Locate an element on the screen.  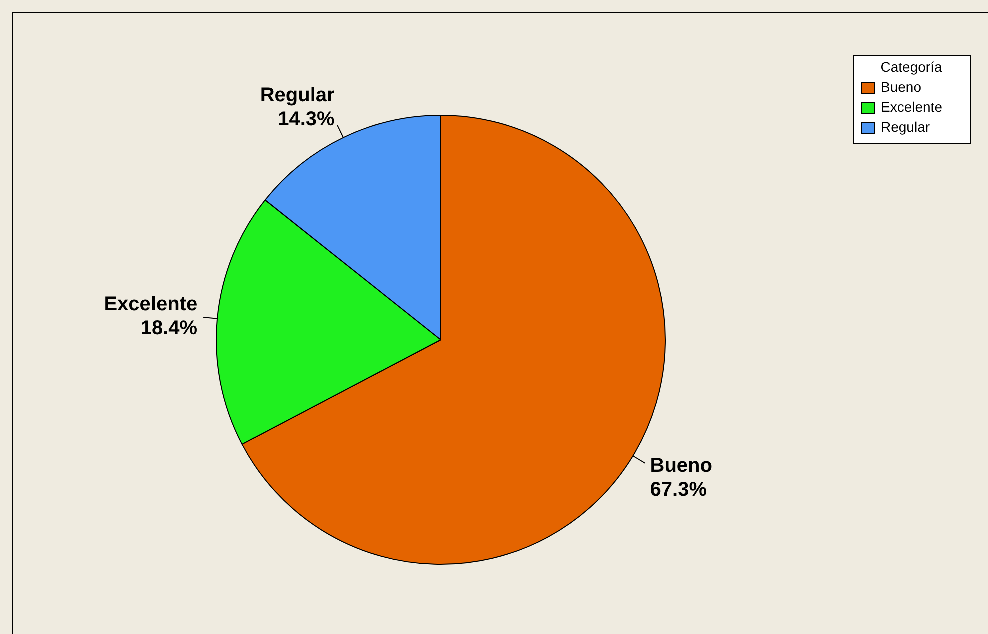
data-label: 18.4% is located at coordinates (169, 329).